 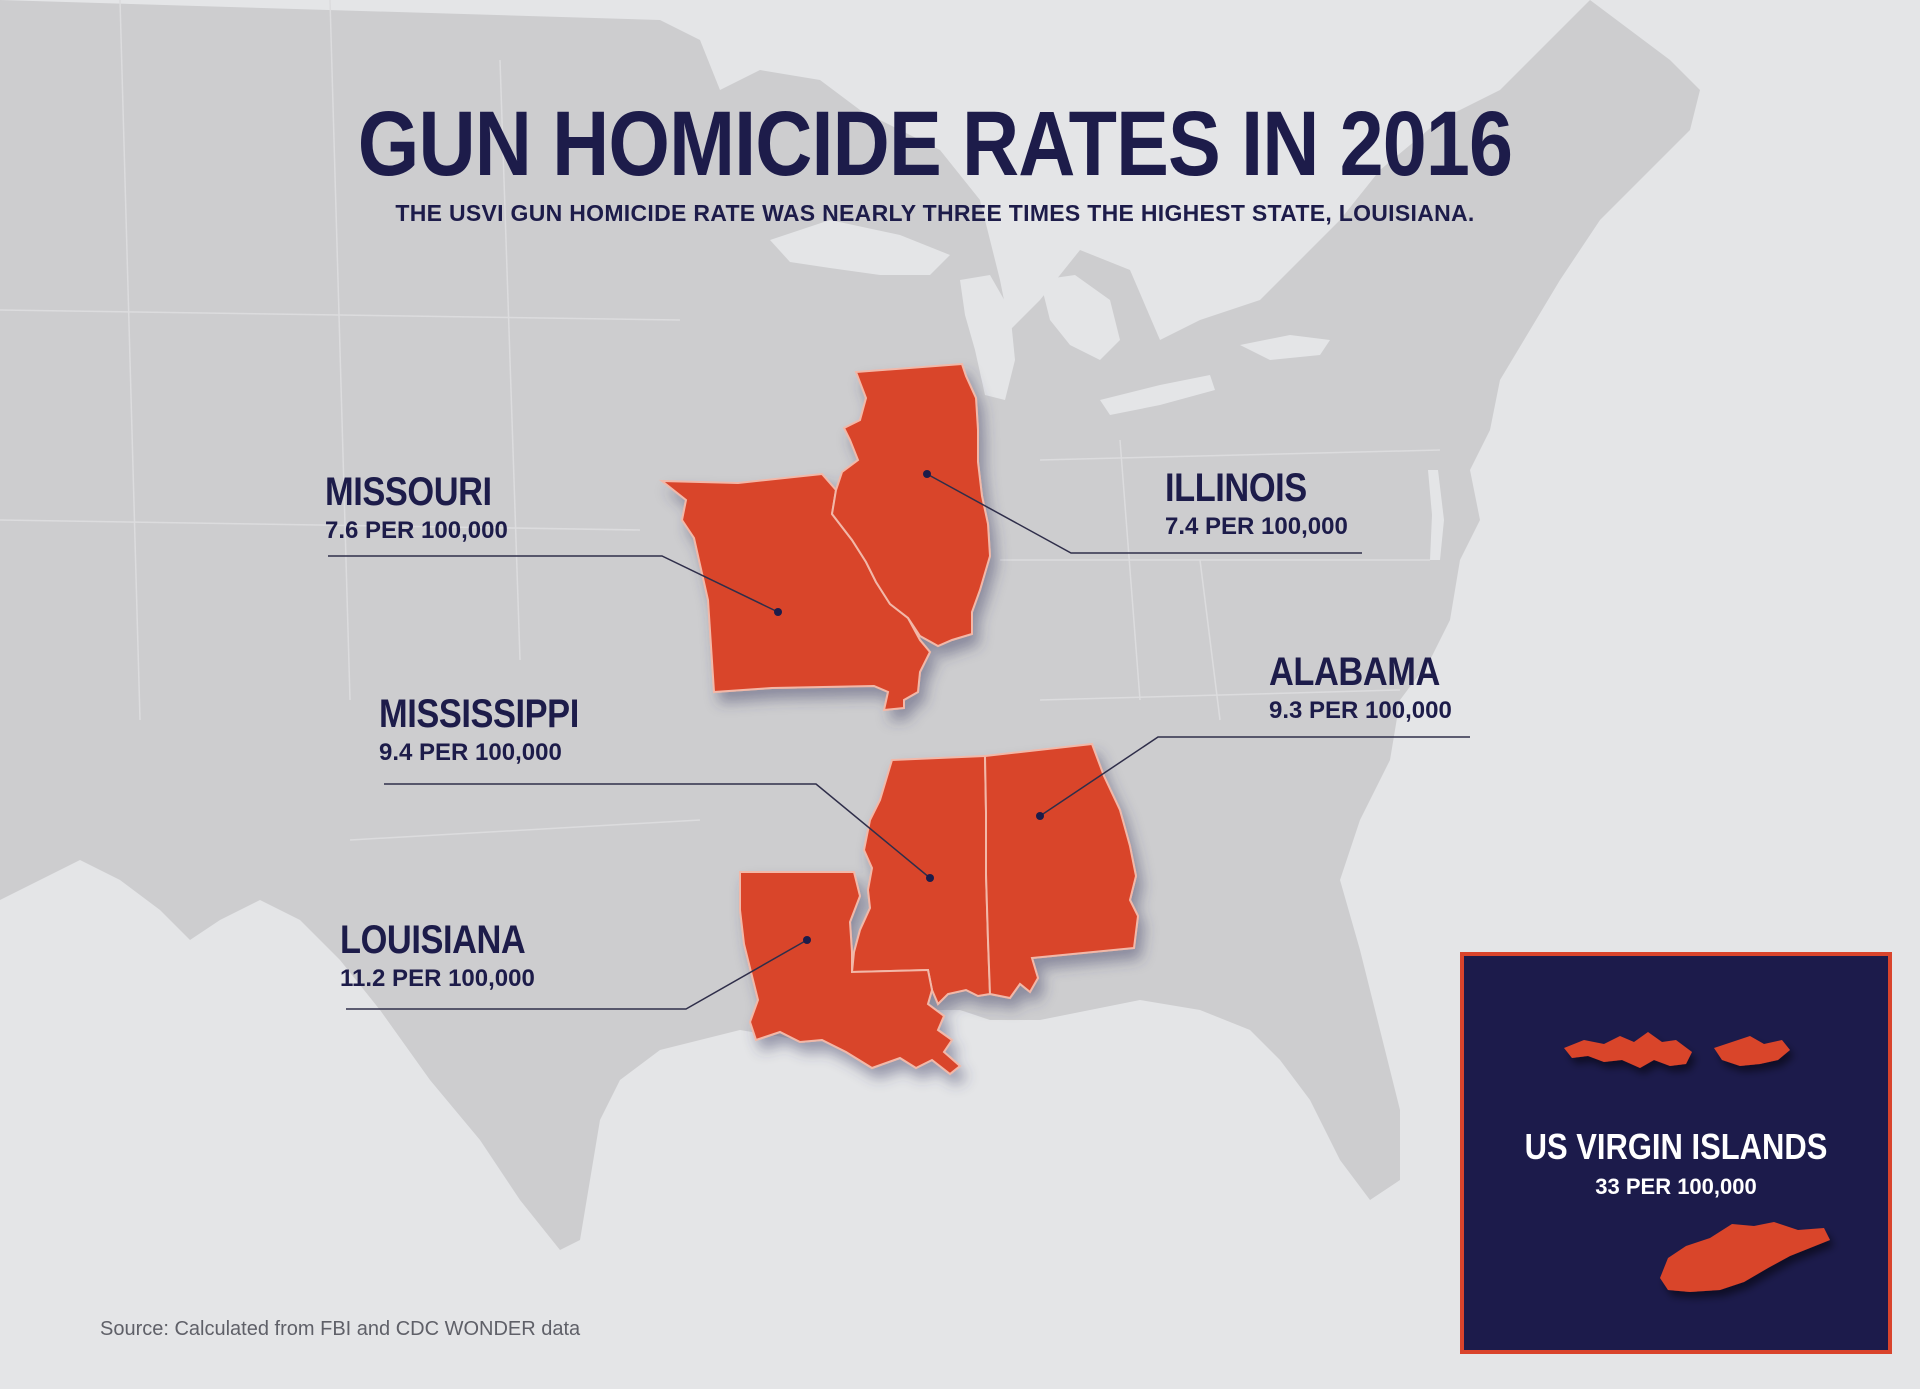 What do you see at coordinates (909, 707) in the screenshot?
I see `leader-dots` at bounding box center [909, 707].